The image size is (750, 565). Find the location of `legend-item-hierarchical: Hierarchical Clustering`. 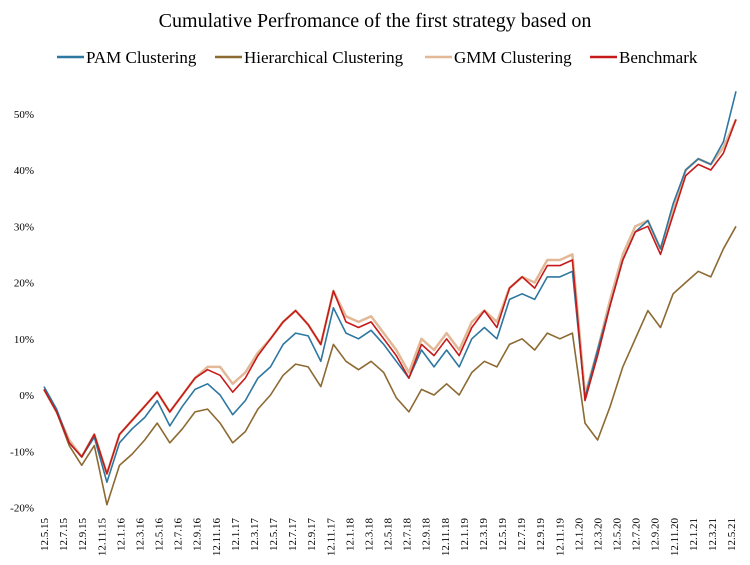

legend-item-hierarchical: Hierarchical Clustering is located at coordinates (309, 57).